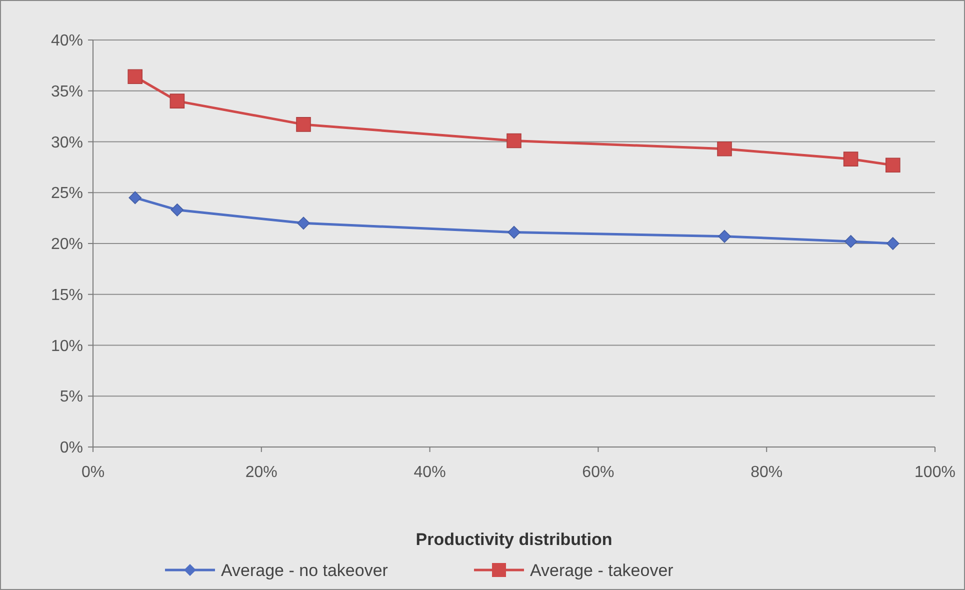 The image size is (965, 590). What do you see at coordinates (66, 91) in the screenshot?
I see `y-tick-label: 35%` at bounding box center [66, 91].